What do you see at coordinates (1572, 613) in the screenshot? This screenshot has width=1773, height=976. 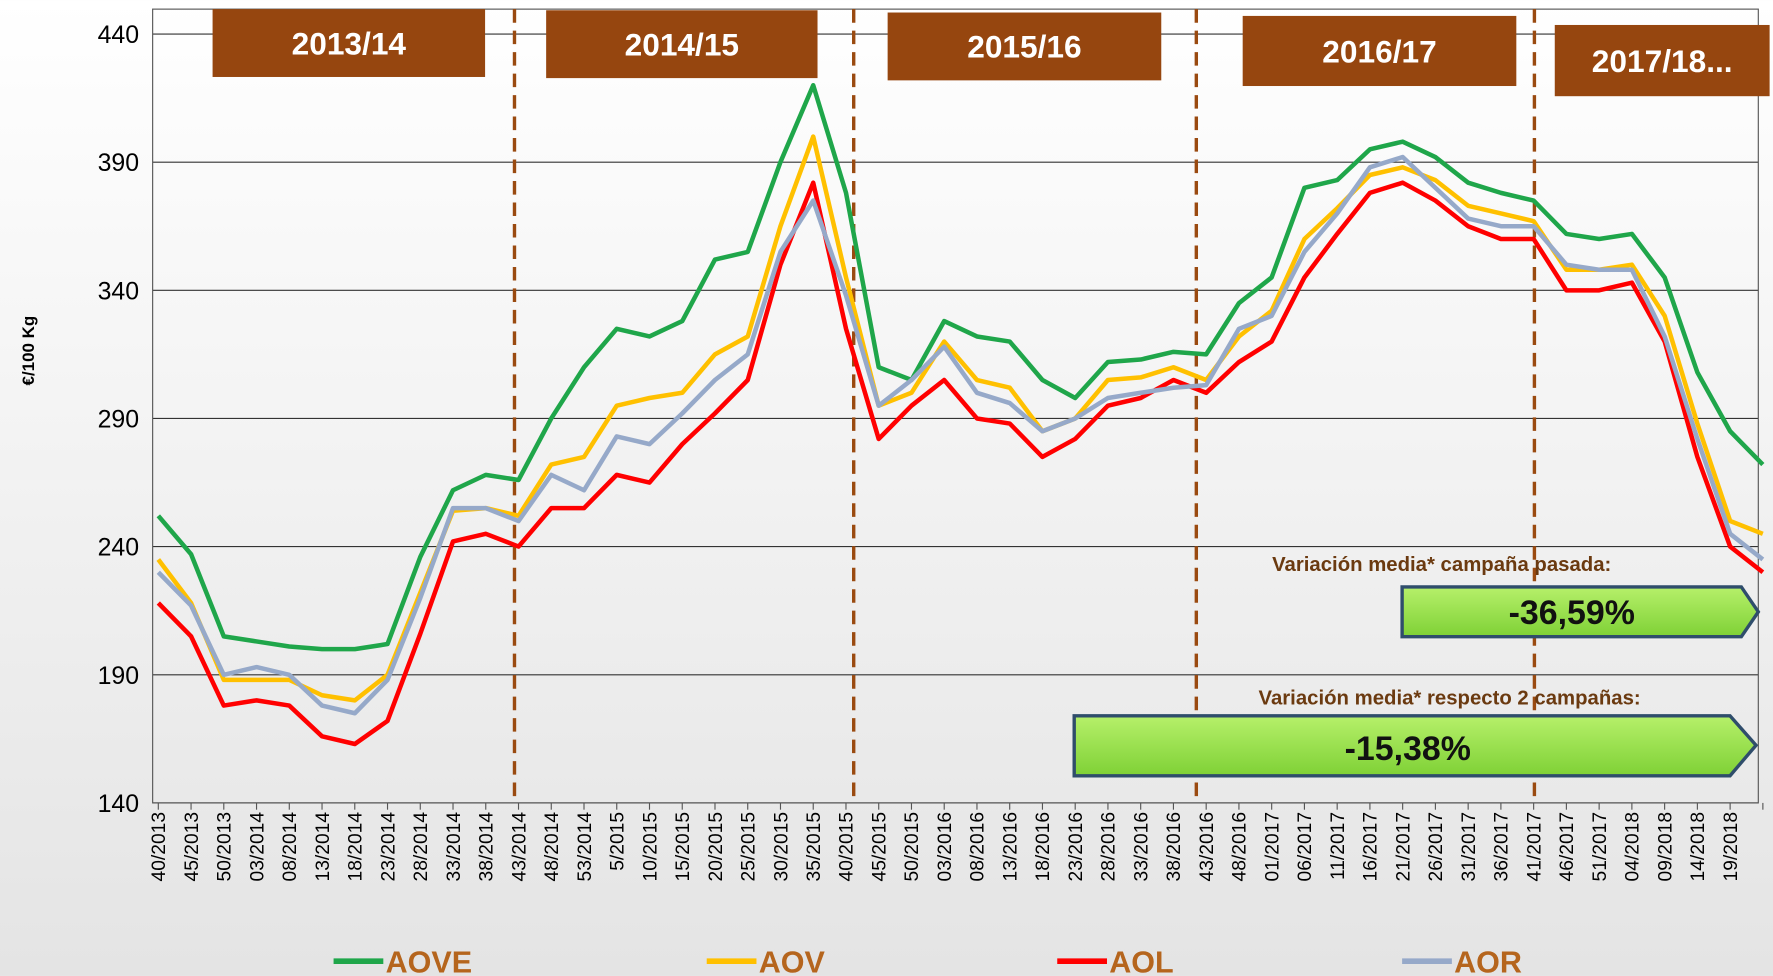 I see `annotation-value: -36,59%` at bounding box center [1572, 613].